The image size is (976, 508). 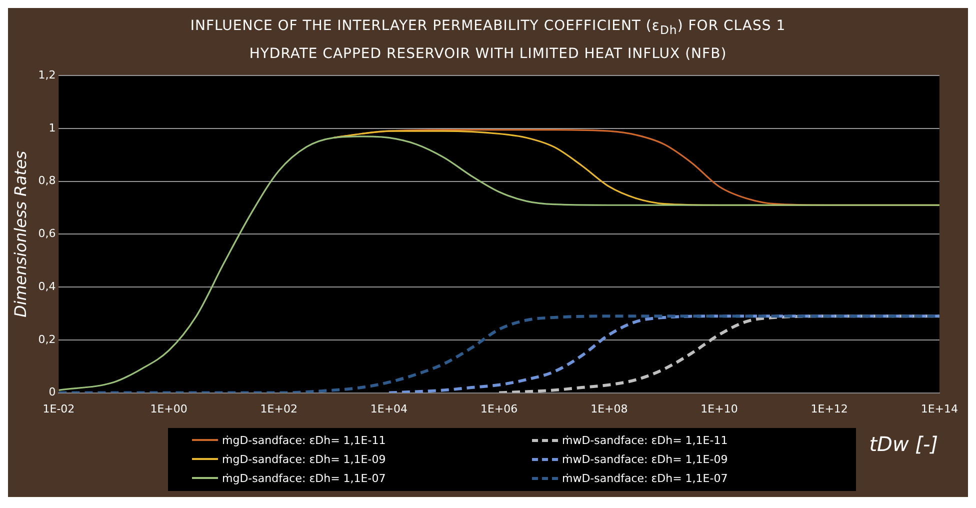 I want to click on x-tick-label: 1E+00, so click(x=169, y=409).